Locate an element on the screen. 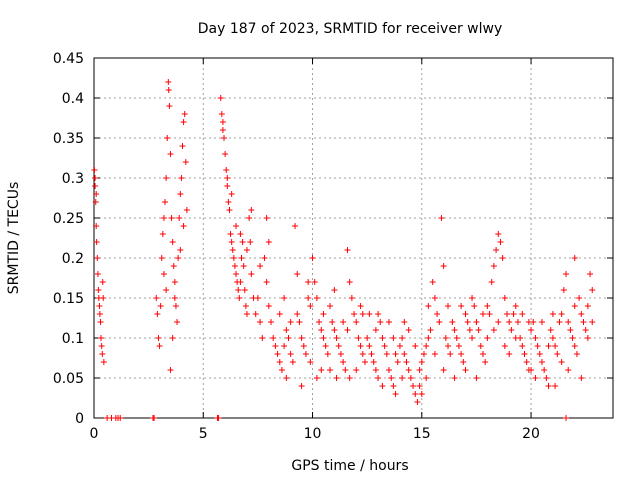 The width and height of the screenshot is (640, 480). x-tick-label: 5 is located at coordinates (203, 434).